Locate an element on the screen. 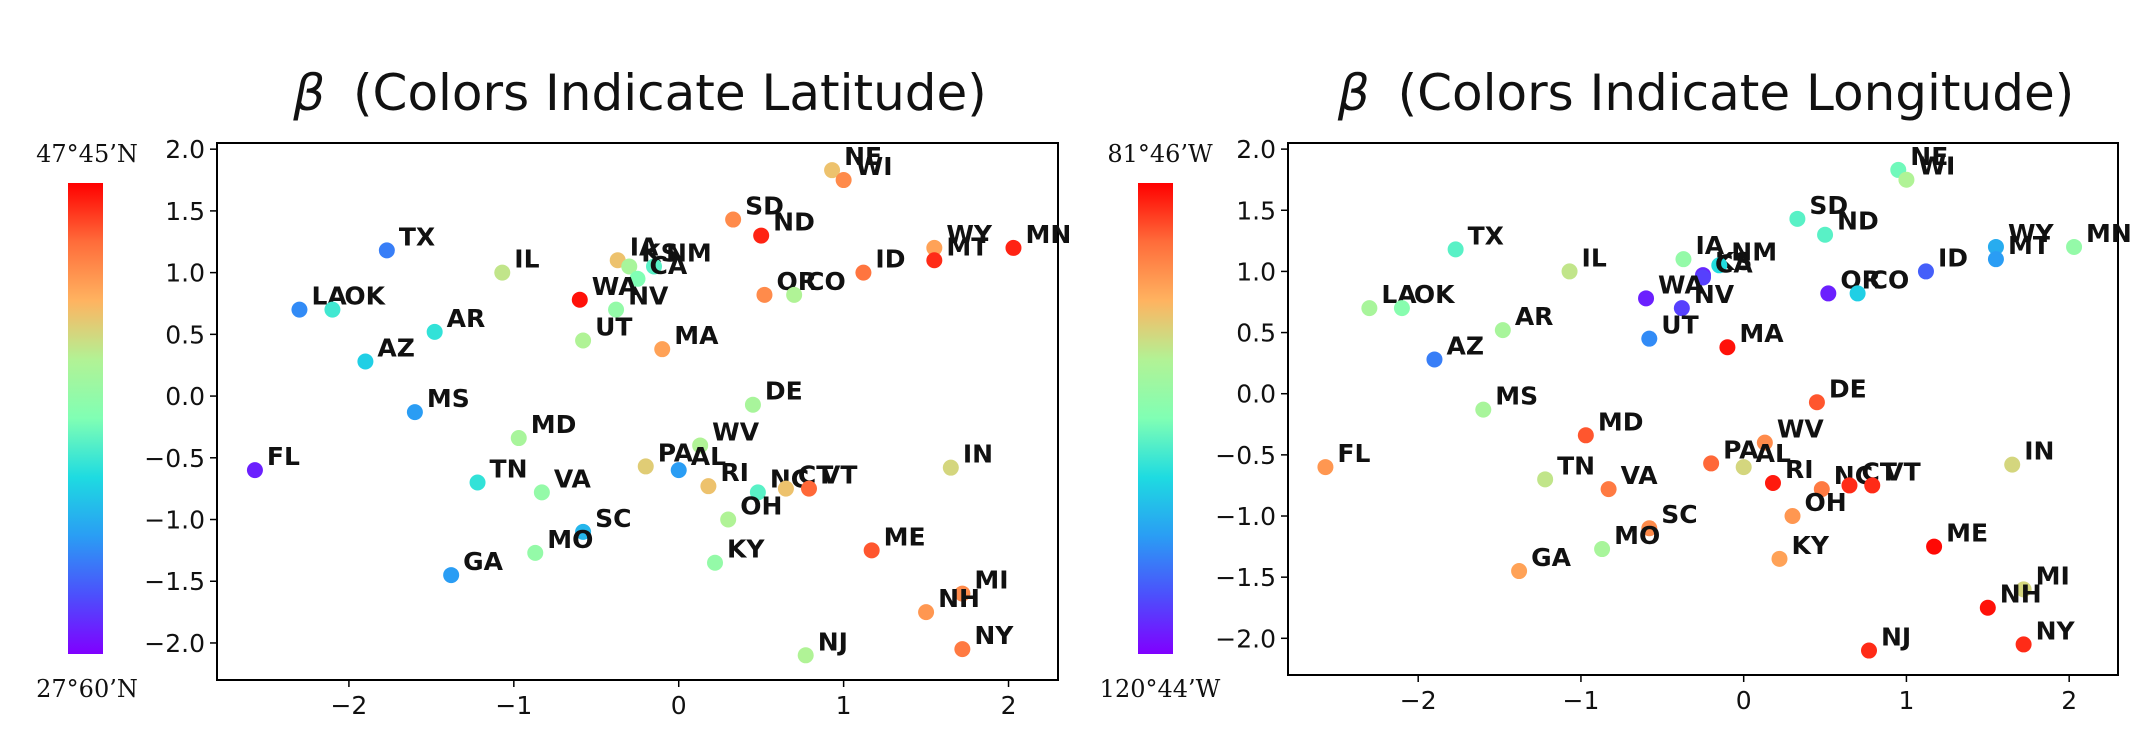 This screenshot has width=2156, height=738. point-ct is located at coordinates (1849, 485).